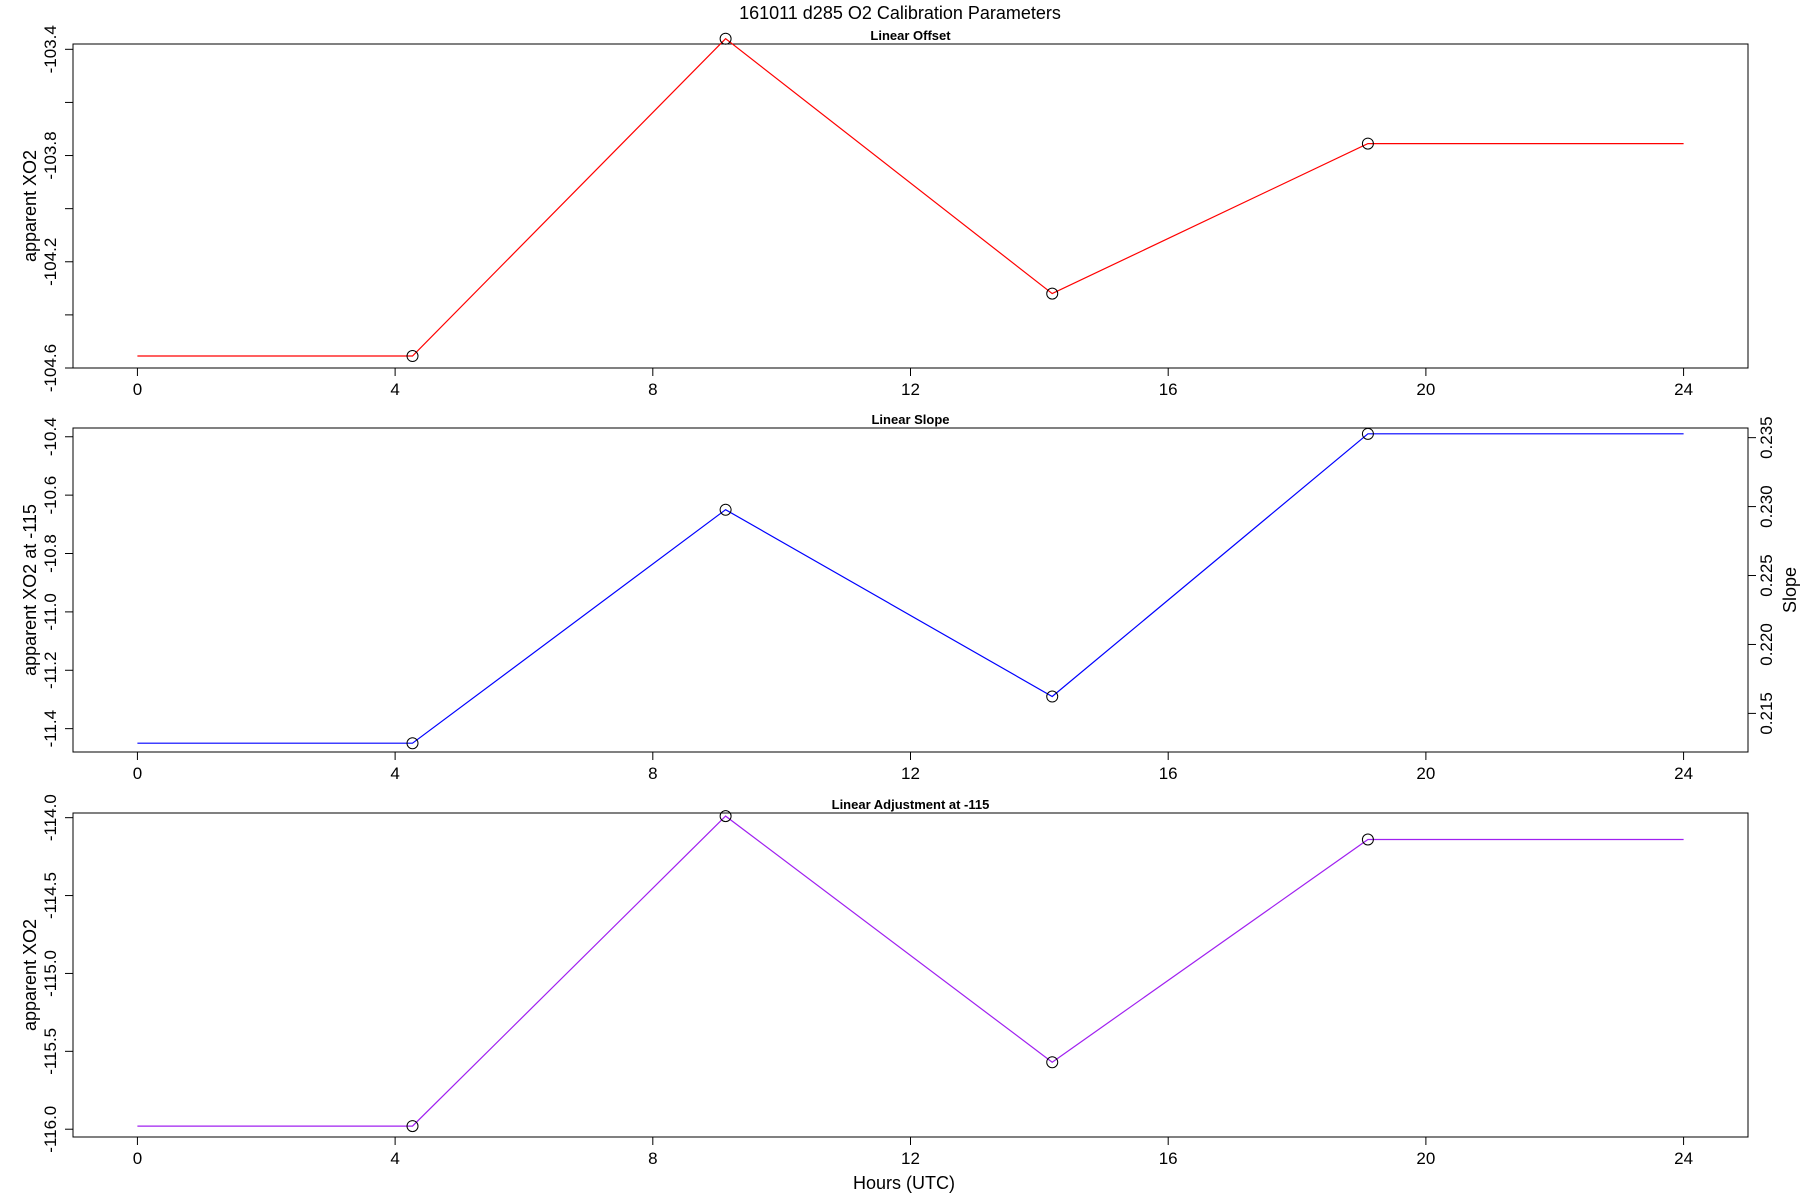  I want to click on adjustment-x-tick-label: 0, so click(137, 1158).